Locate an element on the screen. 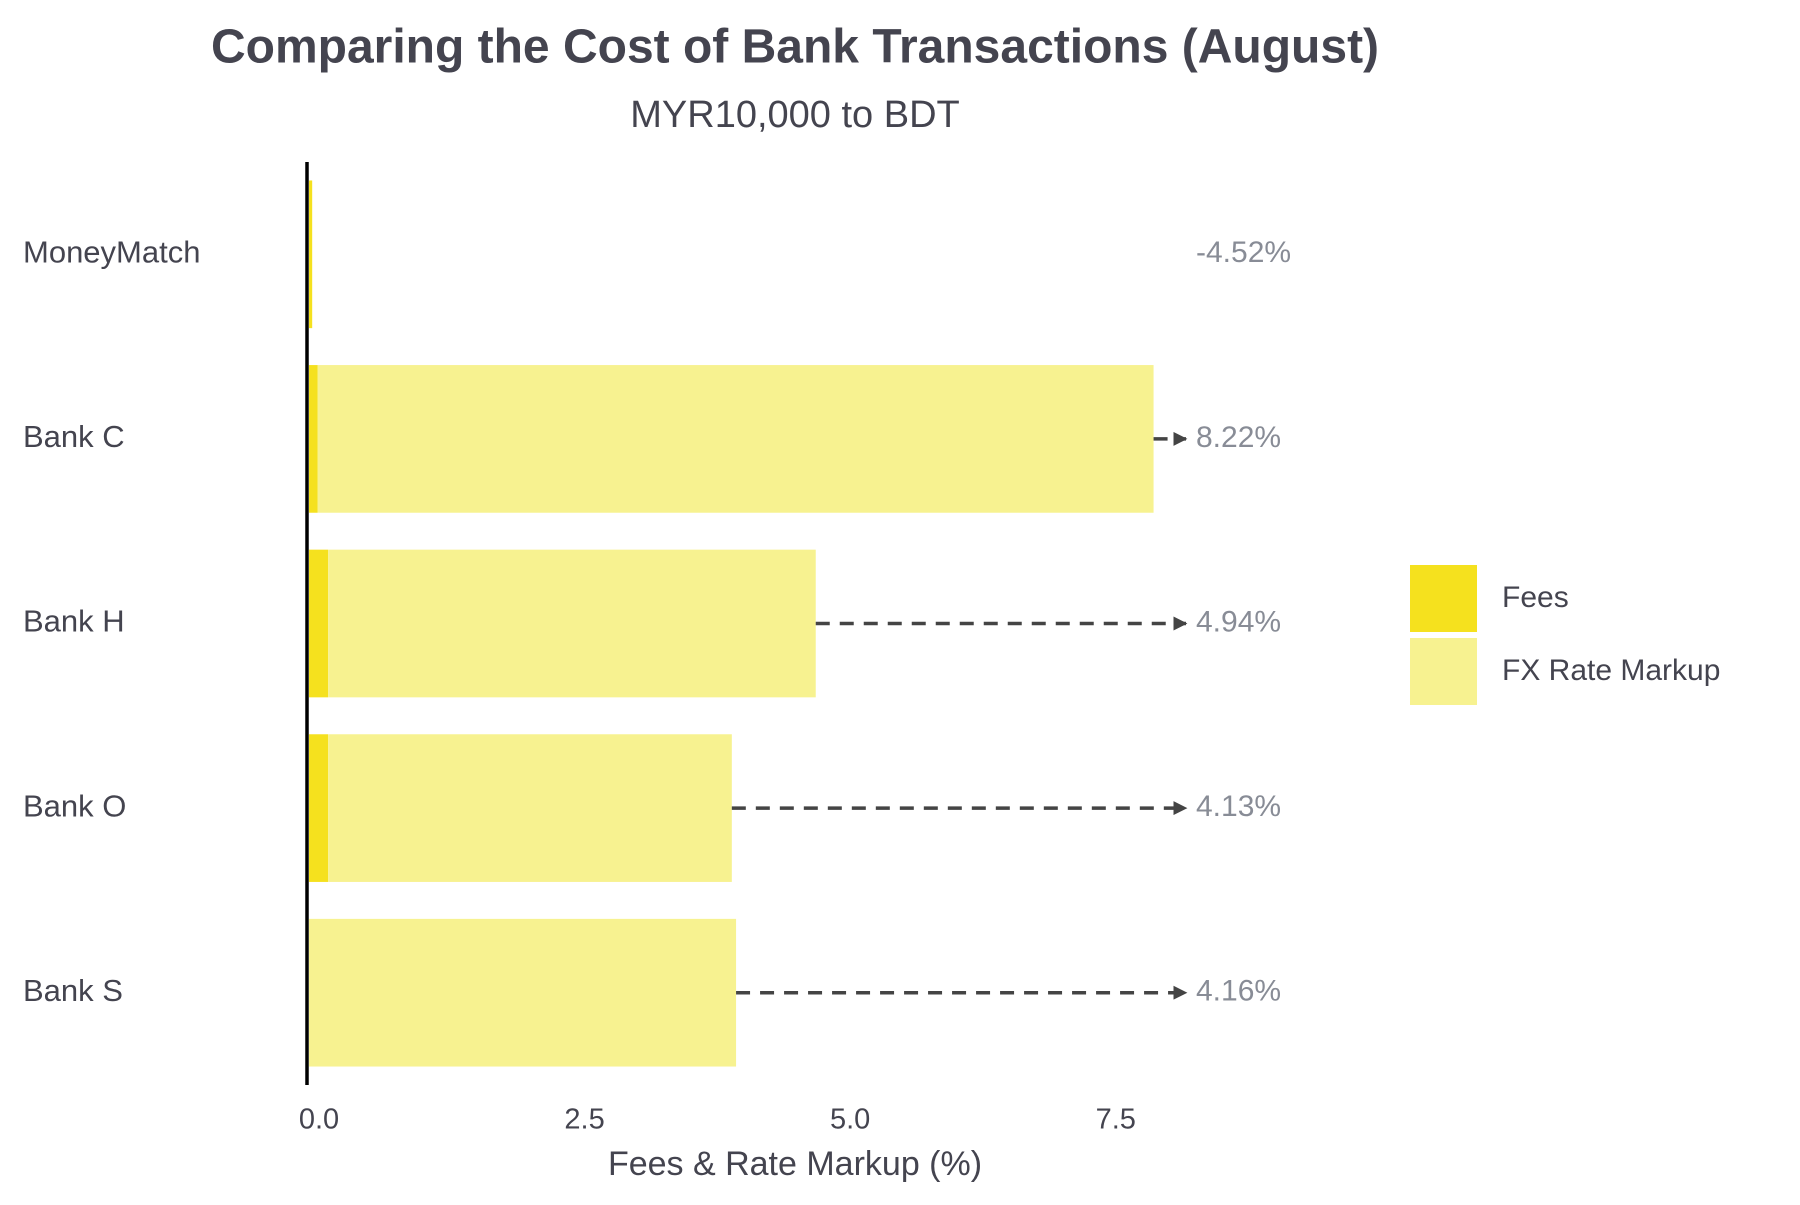 This screenshot has width=1800, height=1205. y-tick-label: MoneyMatch is located at coordinates (111, 251).